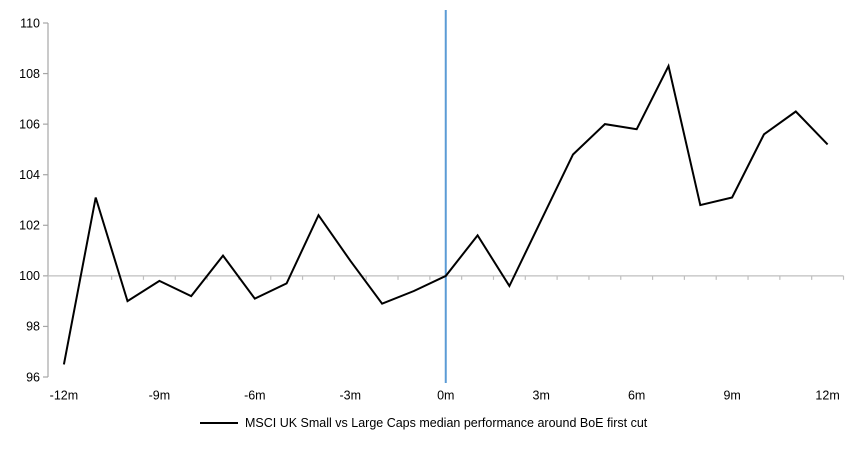 Image resolution: width=852 pixels, height=450 pixels. I want to click on x-tick-label: 0m, so click(445, 396).